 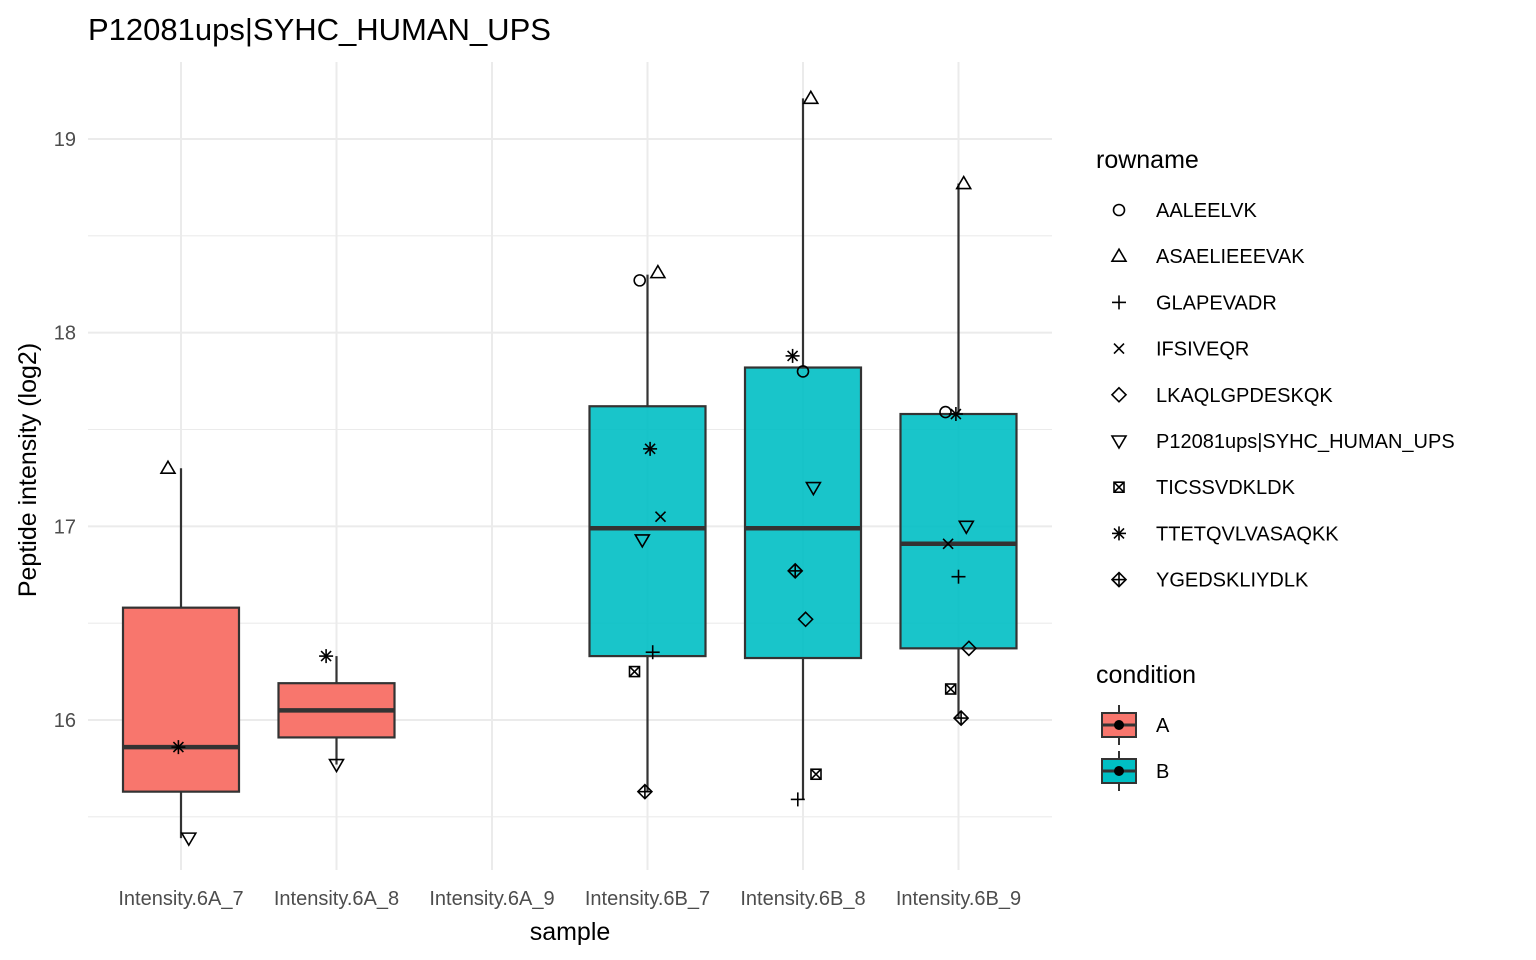 What do you see at coordinates (570, 932) in the screenshot?
I see `x-axis-title: sample` at bounding box center [570, 932].